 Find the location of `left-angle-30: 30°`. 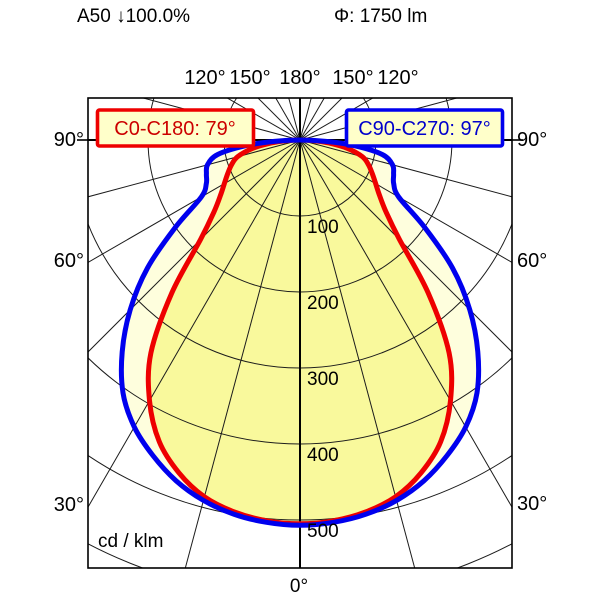

left-angle-30: 30° is located at coordinates (69, 505).